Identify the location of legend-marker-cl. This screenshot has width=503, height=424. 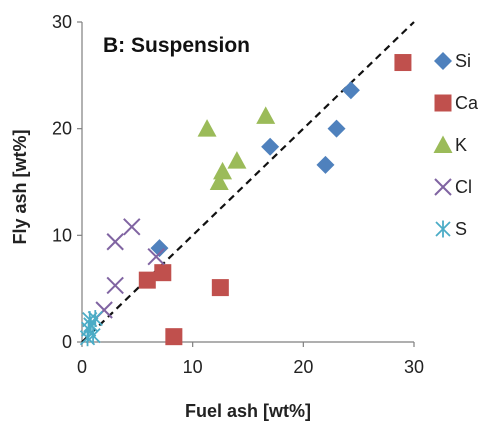
(443, 187).